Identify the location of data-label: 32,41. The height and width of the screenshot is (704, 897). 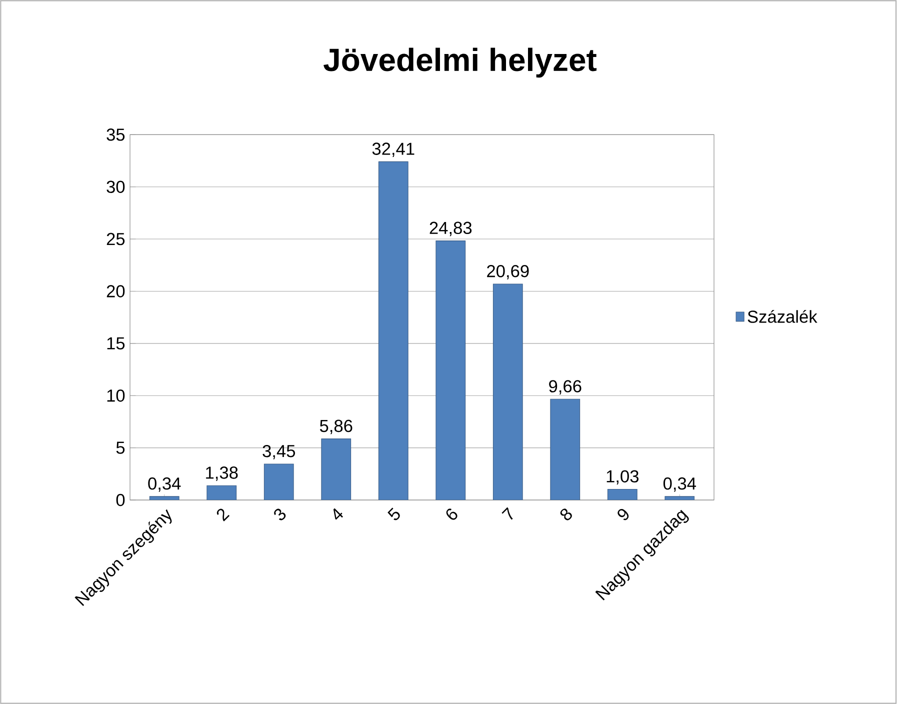
(393, 149).